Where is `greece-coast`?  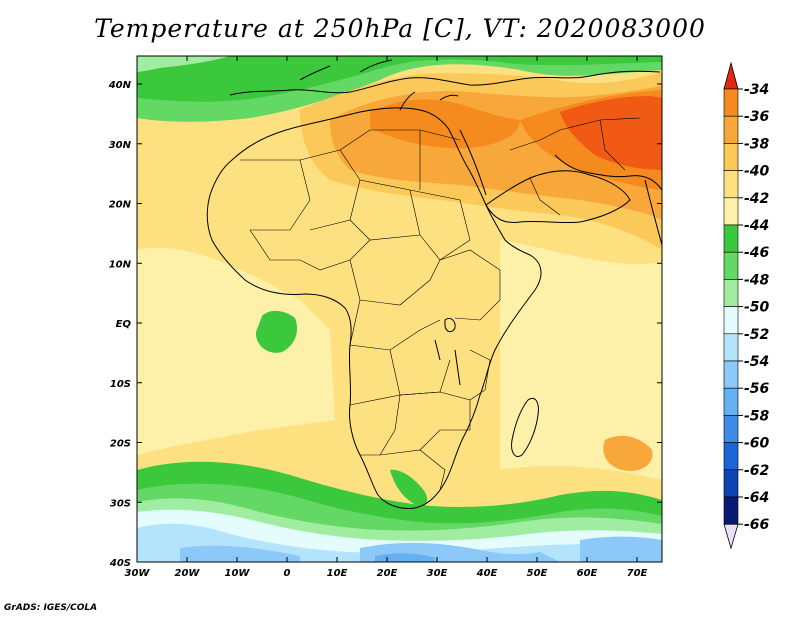
greece-coast is located at coordinates (429, 101).